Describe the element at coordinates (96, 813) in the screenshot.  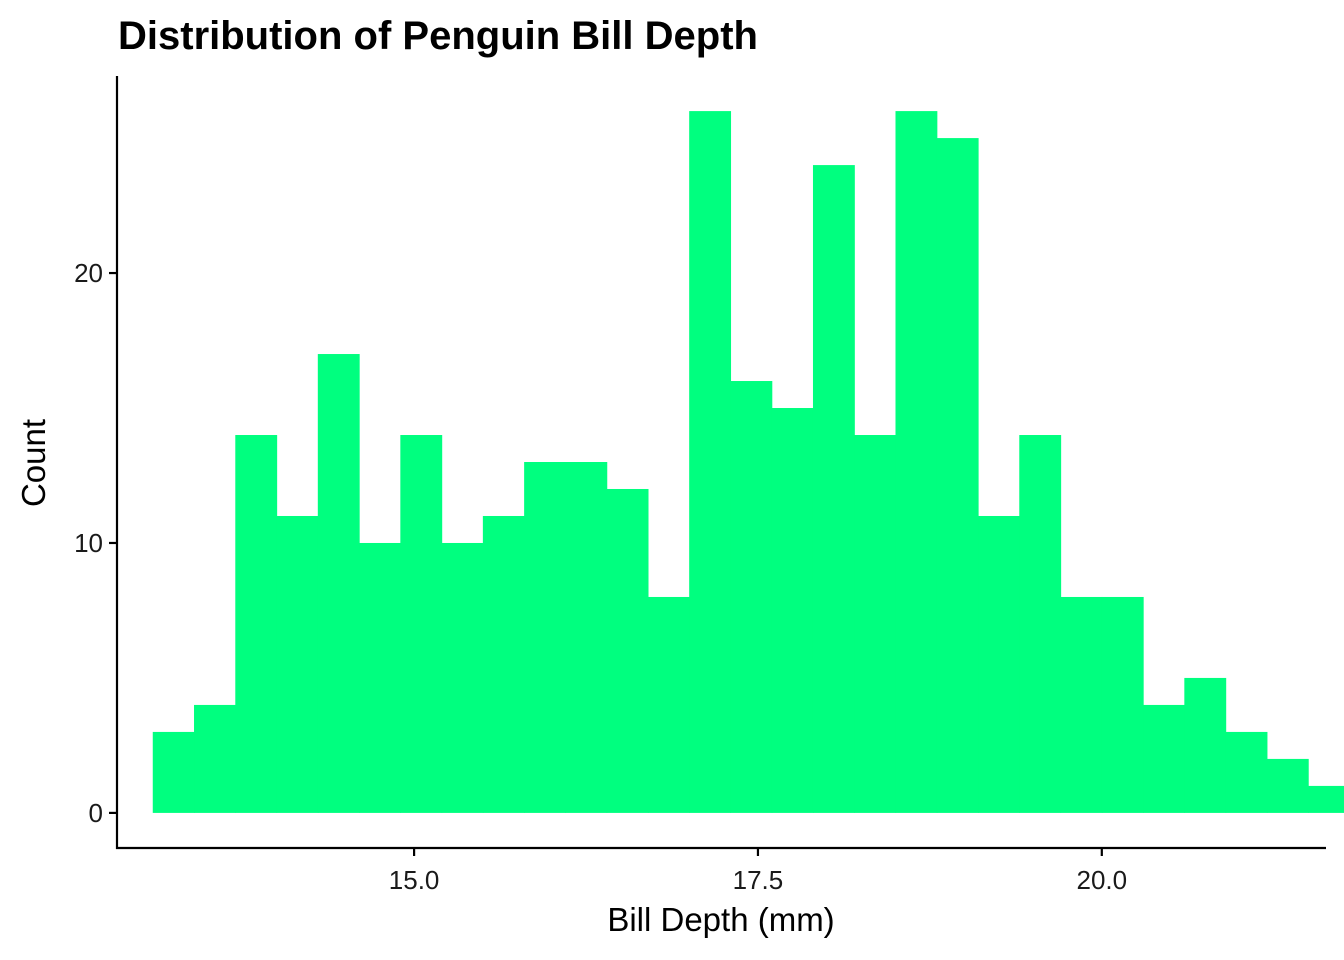
I see `y-tick-label: 0` at that location.